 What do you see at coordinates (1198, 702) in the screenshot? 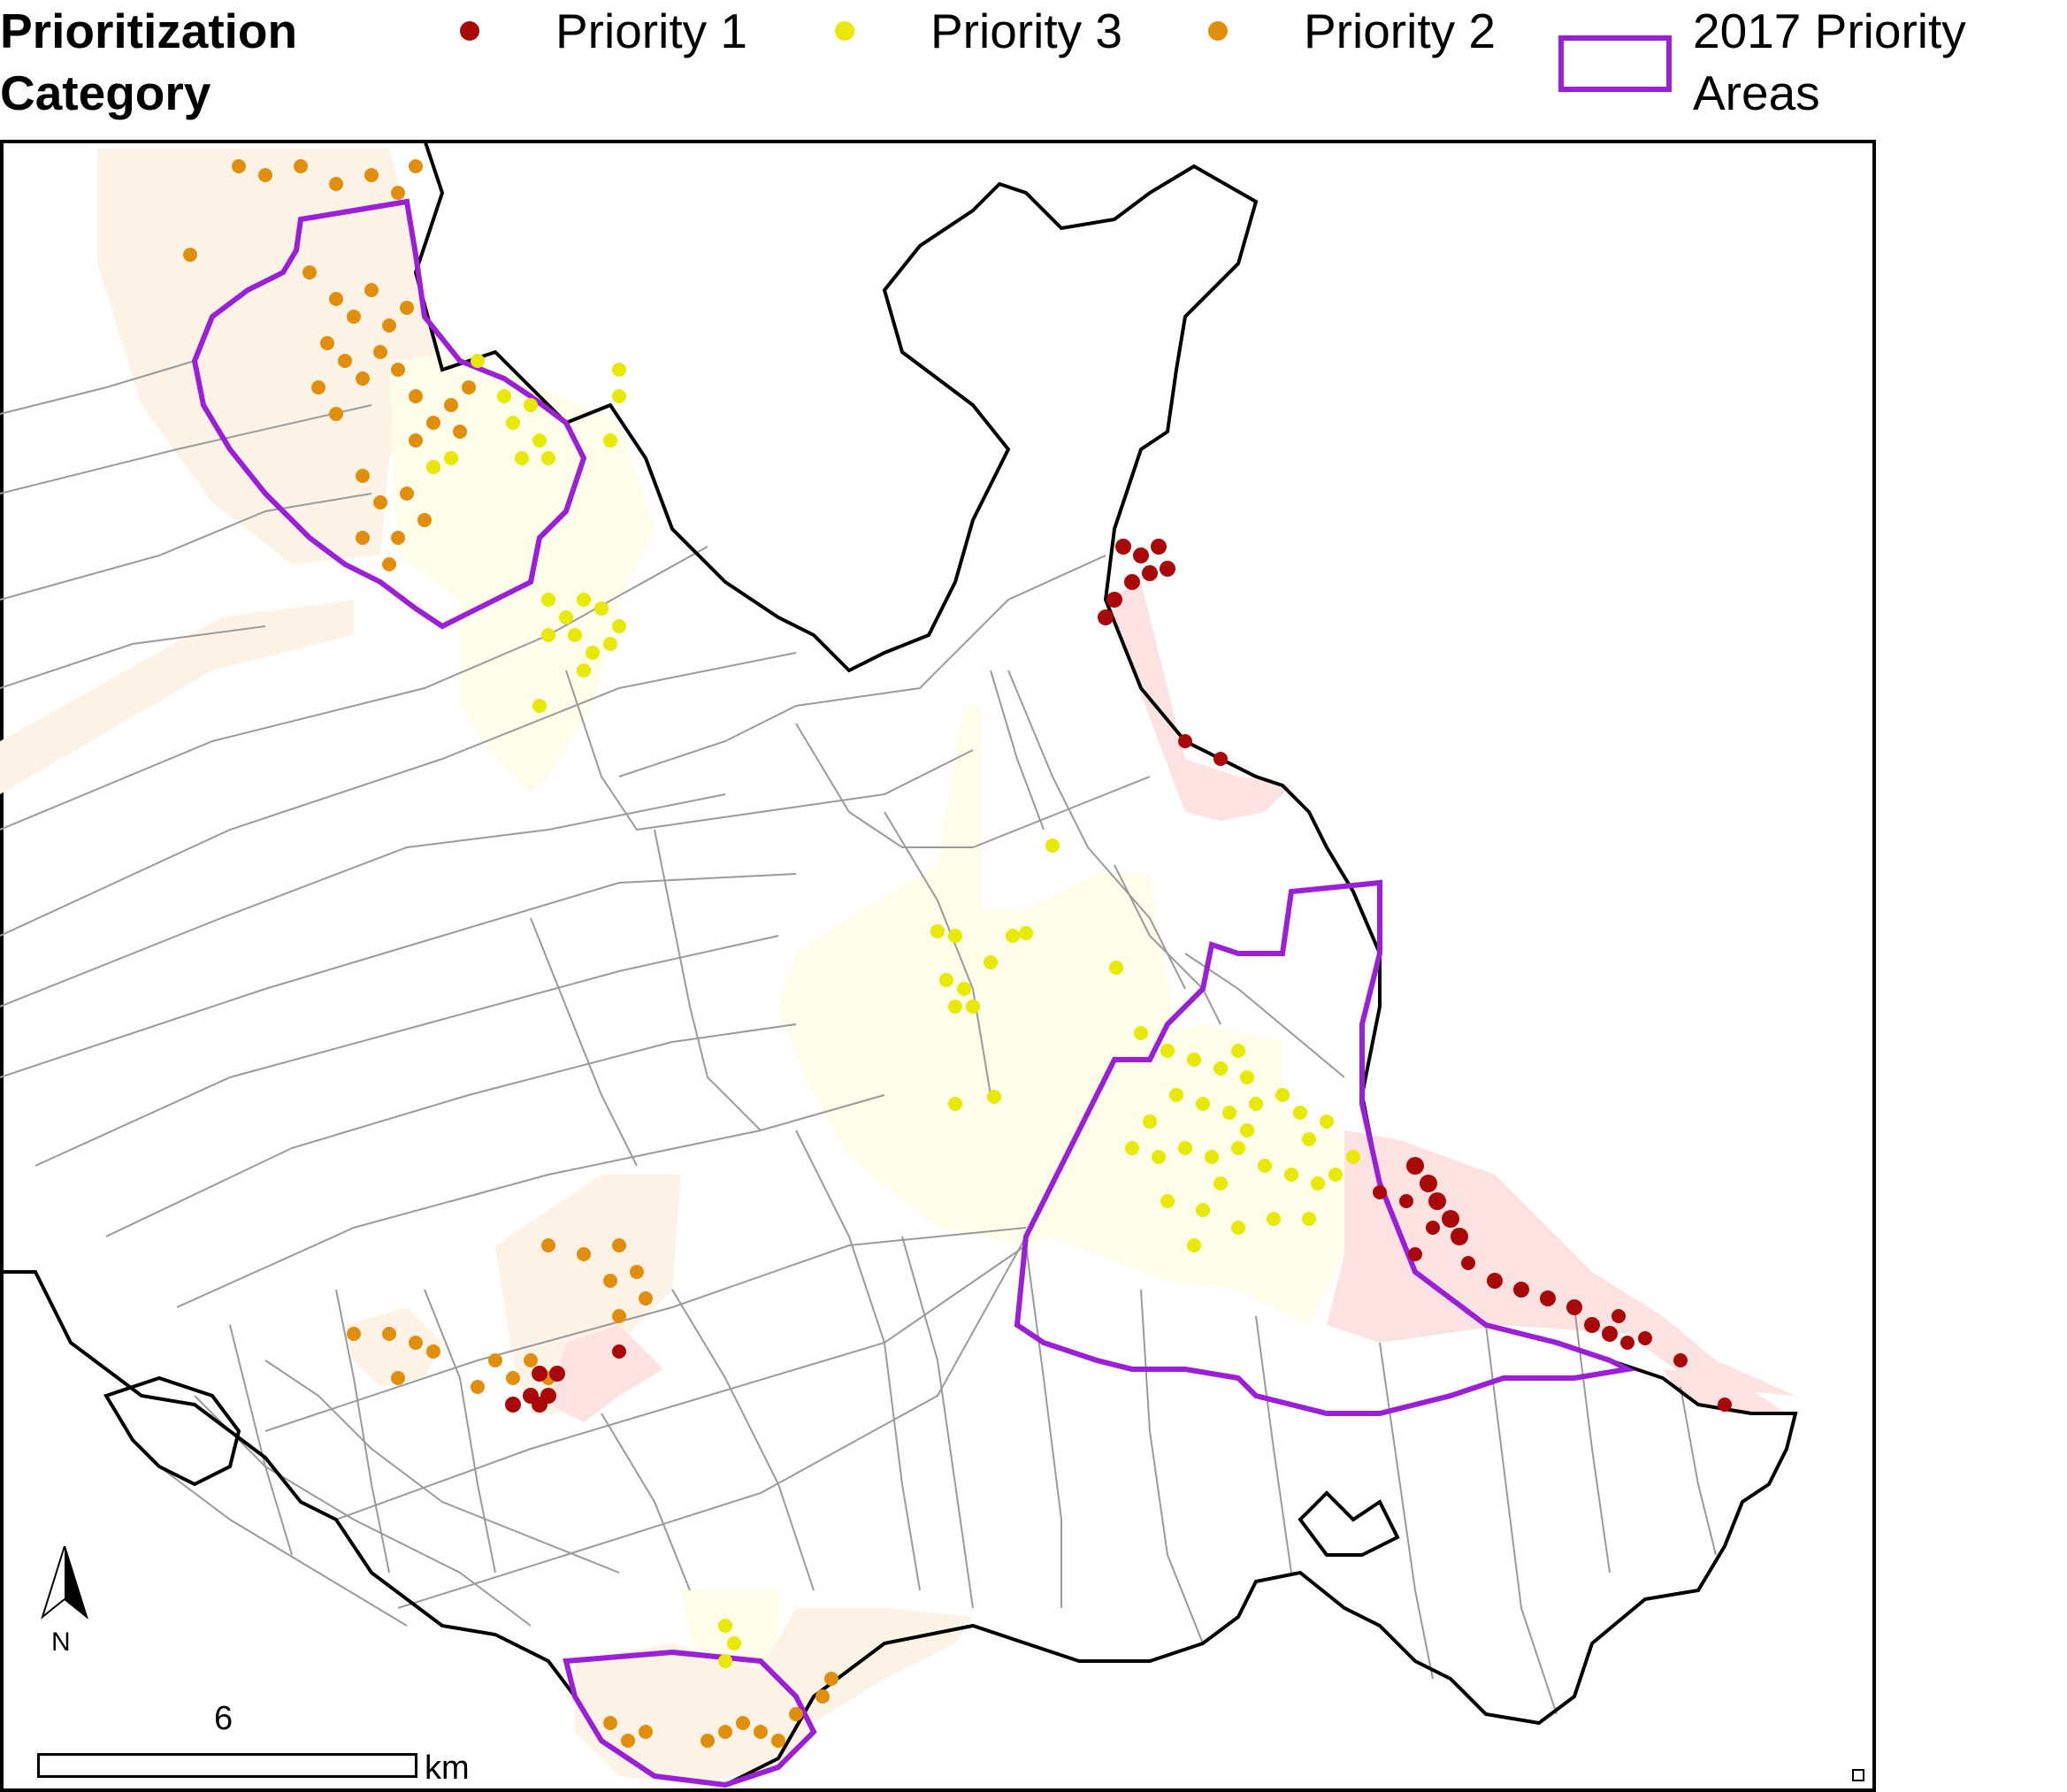
I see `zone-priority-1-north-coast` at bounding box center [1198, 702].